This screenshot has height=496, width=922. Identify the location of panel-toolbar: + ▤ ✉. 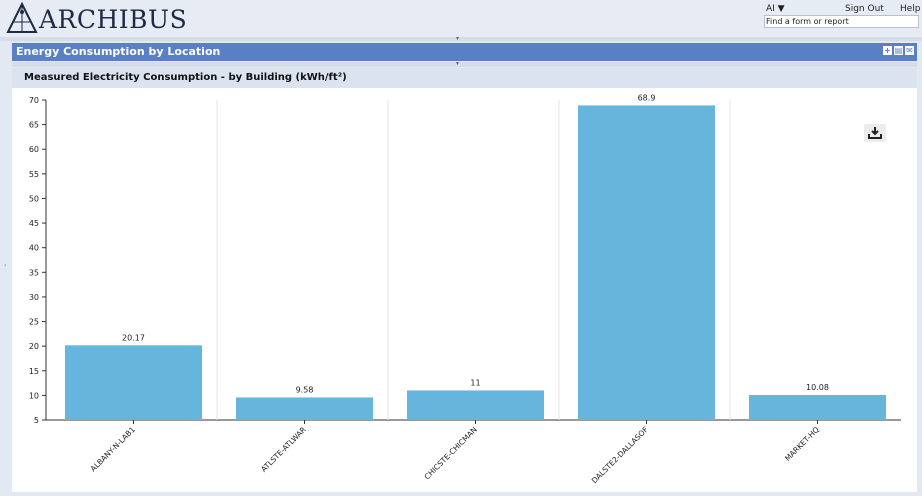
(898, 50).